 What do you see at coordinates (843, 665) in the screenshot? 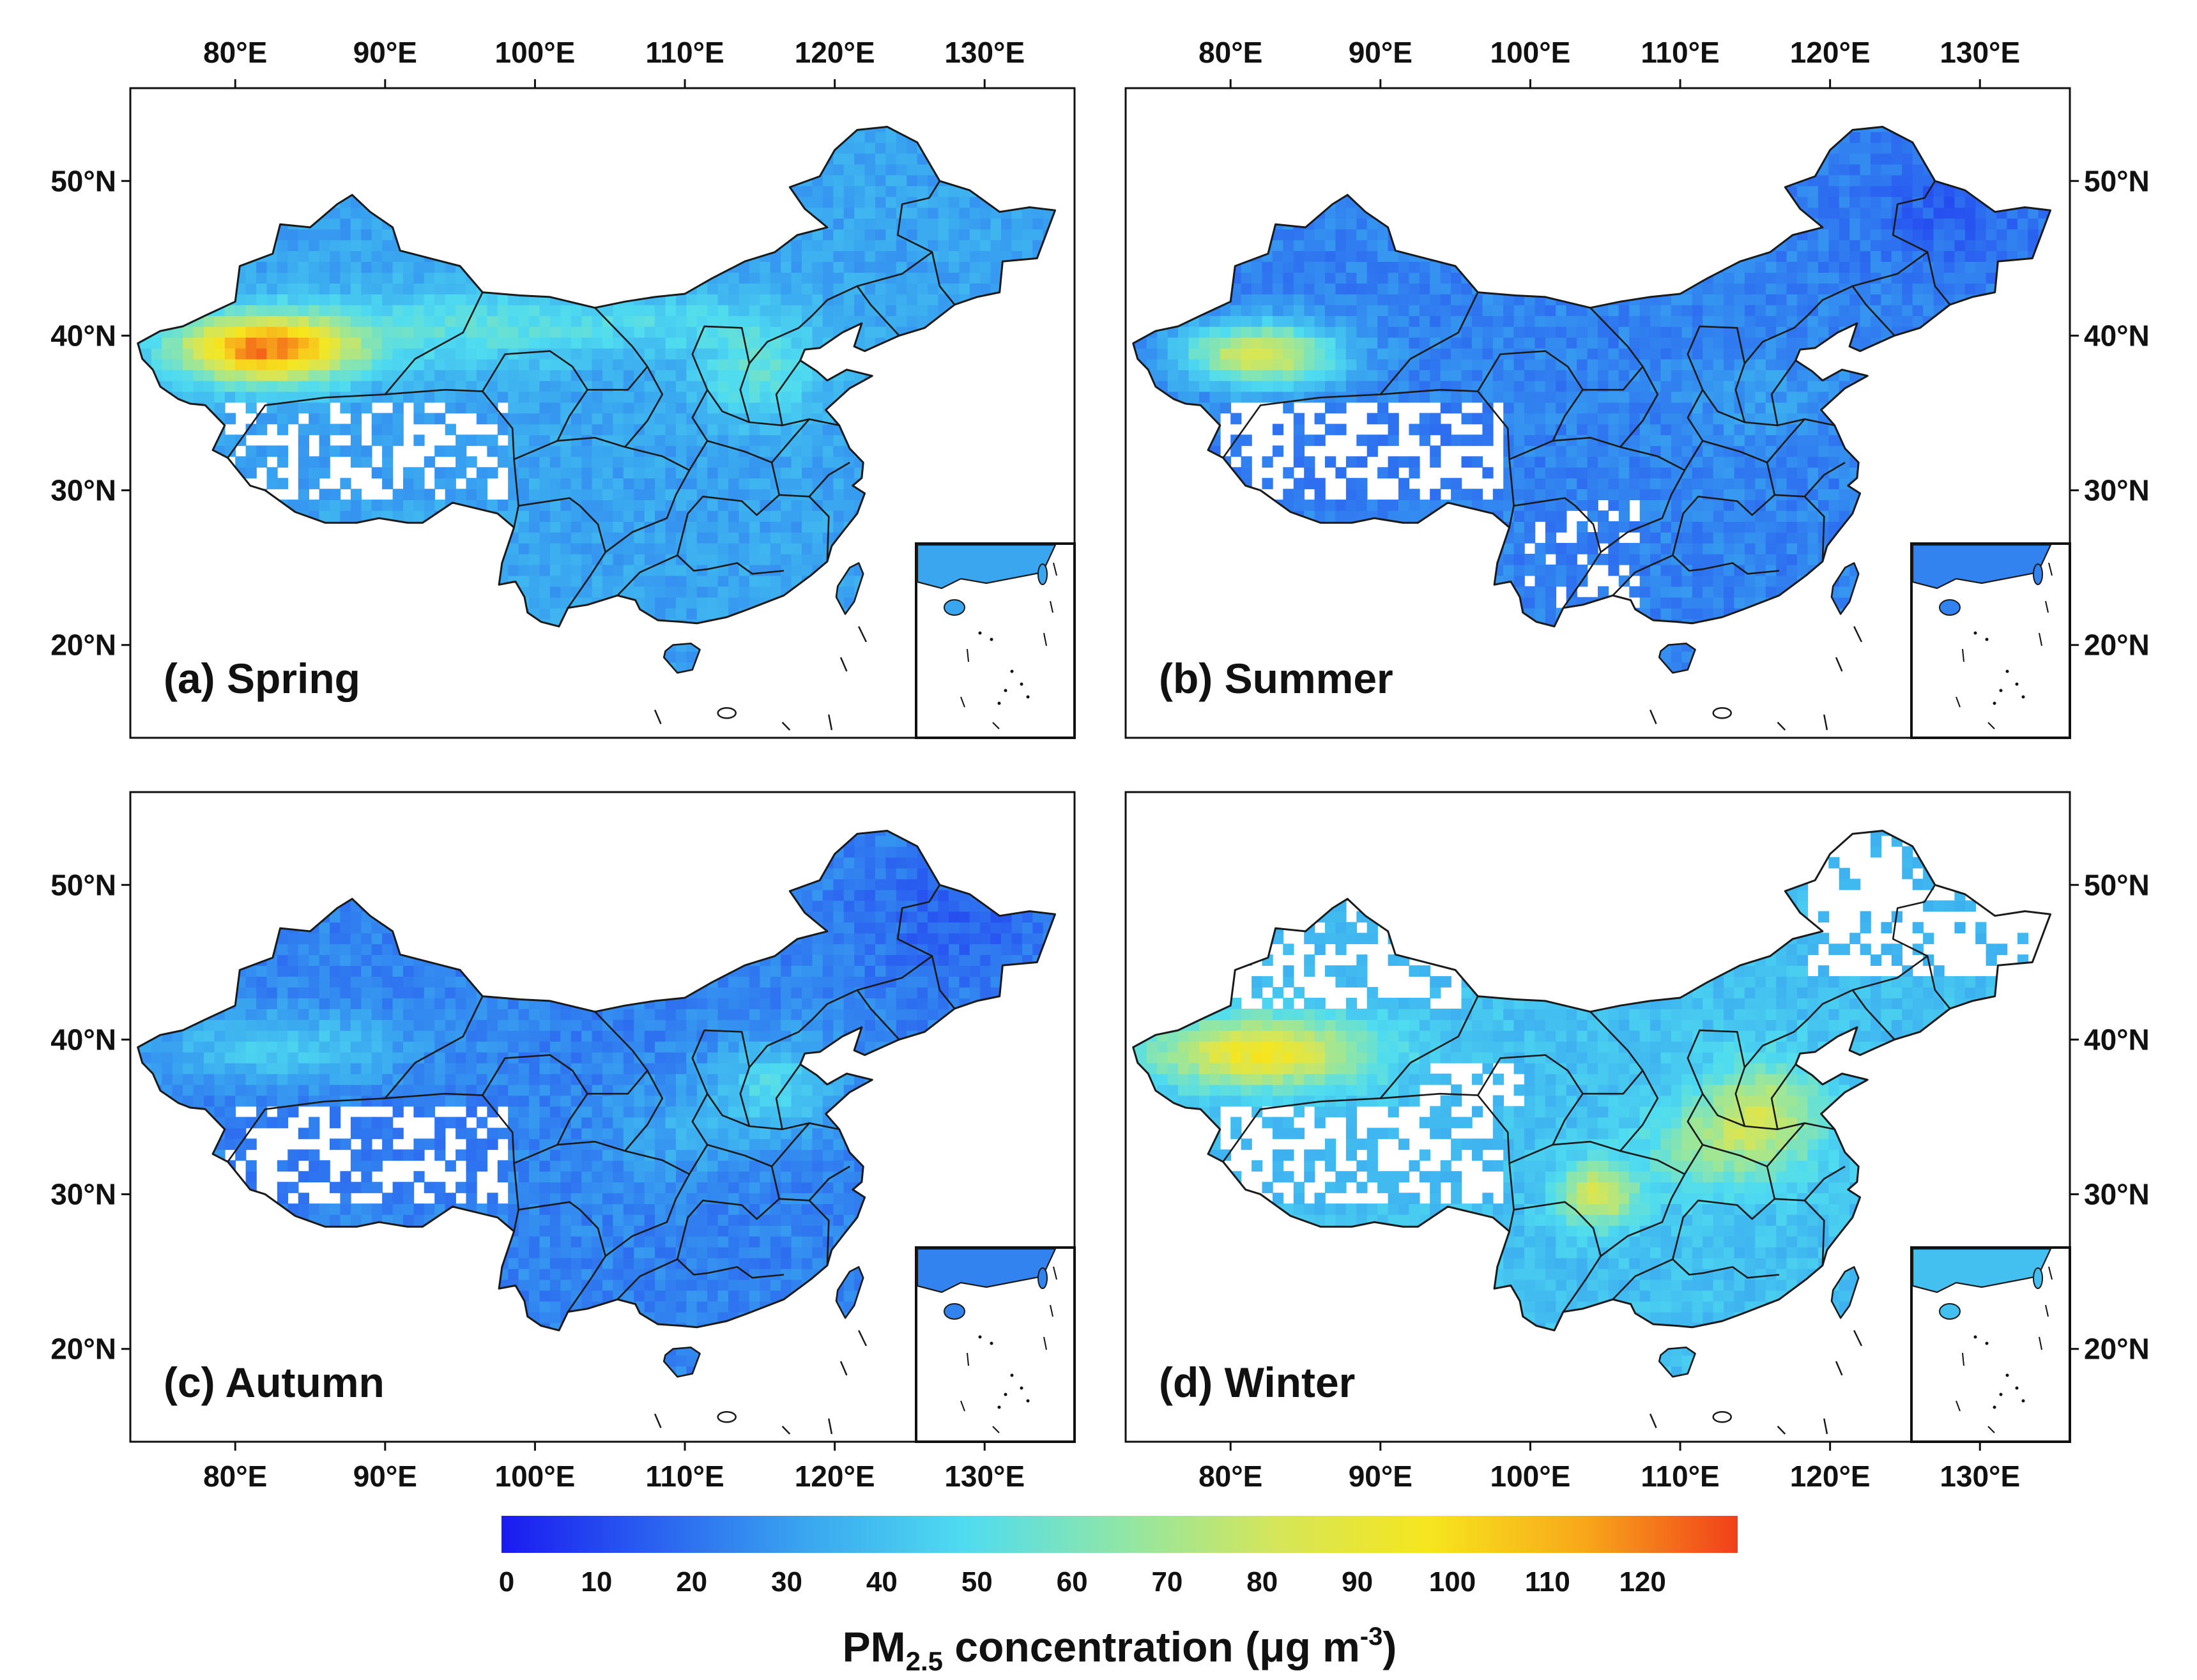
I see `dash-line` at bounding box center [843, 665].